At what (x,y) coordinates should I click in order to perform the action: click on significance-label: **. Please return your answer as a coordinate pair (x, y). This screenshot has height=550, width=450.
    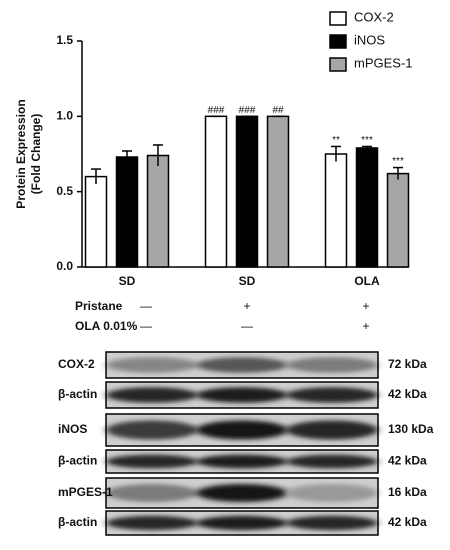
    Looking at the image, I should click on (336, 140).